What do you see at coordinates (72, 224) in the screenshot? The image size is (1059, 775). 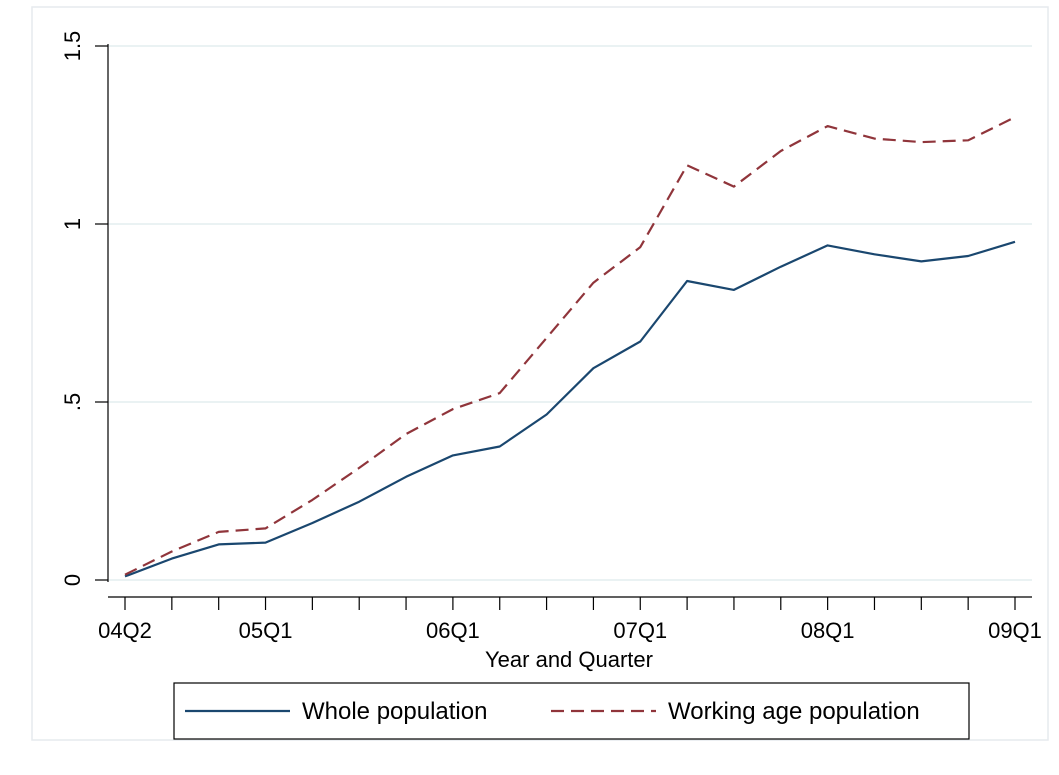 I see `y-tick-label: 1` at bounding box center [72, 224].